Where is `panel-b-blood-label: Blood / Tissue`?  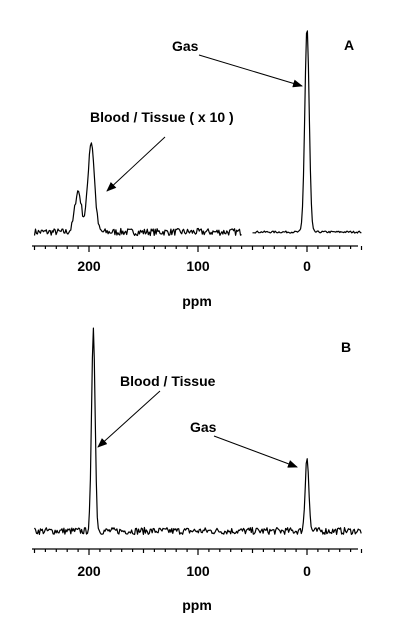 panel-b-blood-label: Blood / Tissue is located at coordinates (168, 381).